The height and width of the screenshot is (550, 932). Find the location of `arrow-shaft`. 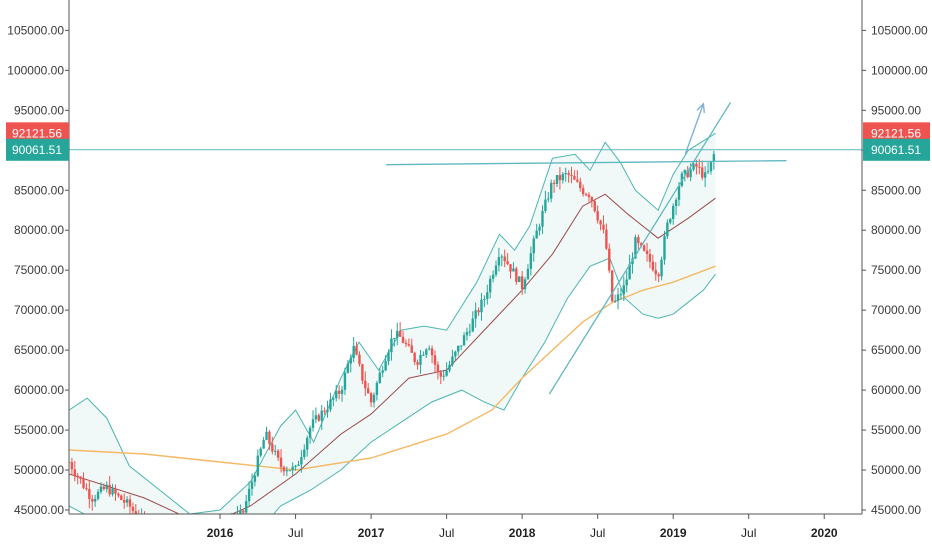

arrow-shaft is located at coordinates (694, 129).